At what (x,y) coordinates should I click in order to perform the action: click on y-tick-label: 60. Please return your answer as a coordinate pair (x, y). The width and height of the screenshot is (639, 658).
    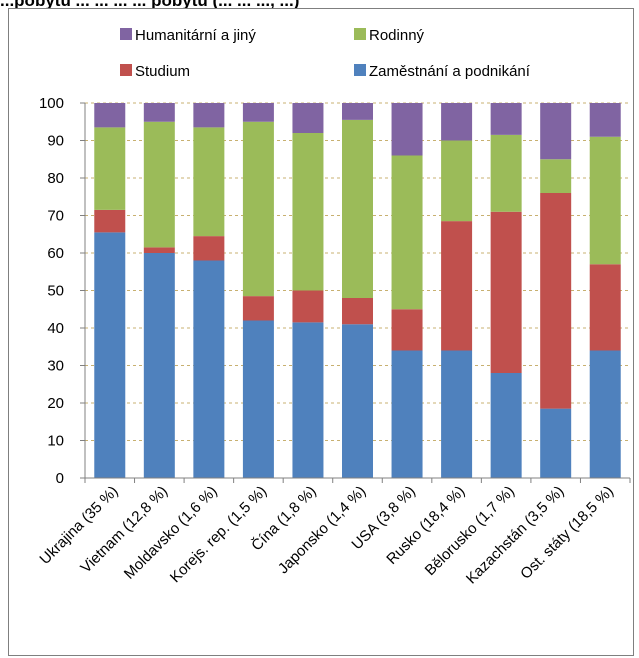
    Looking at the image, I should click on (55, 253).